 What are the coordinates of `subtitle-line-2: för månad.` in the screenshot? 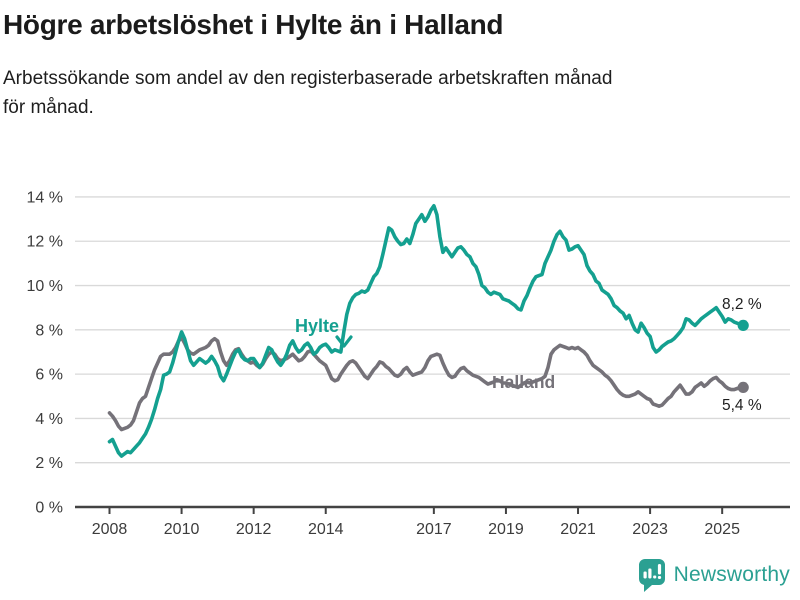 It's located at (48, 107).